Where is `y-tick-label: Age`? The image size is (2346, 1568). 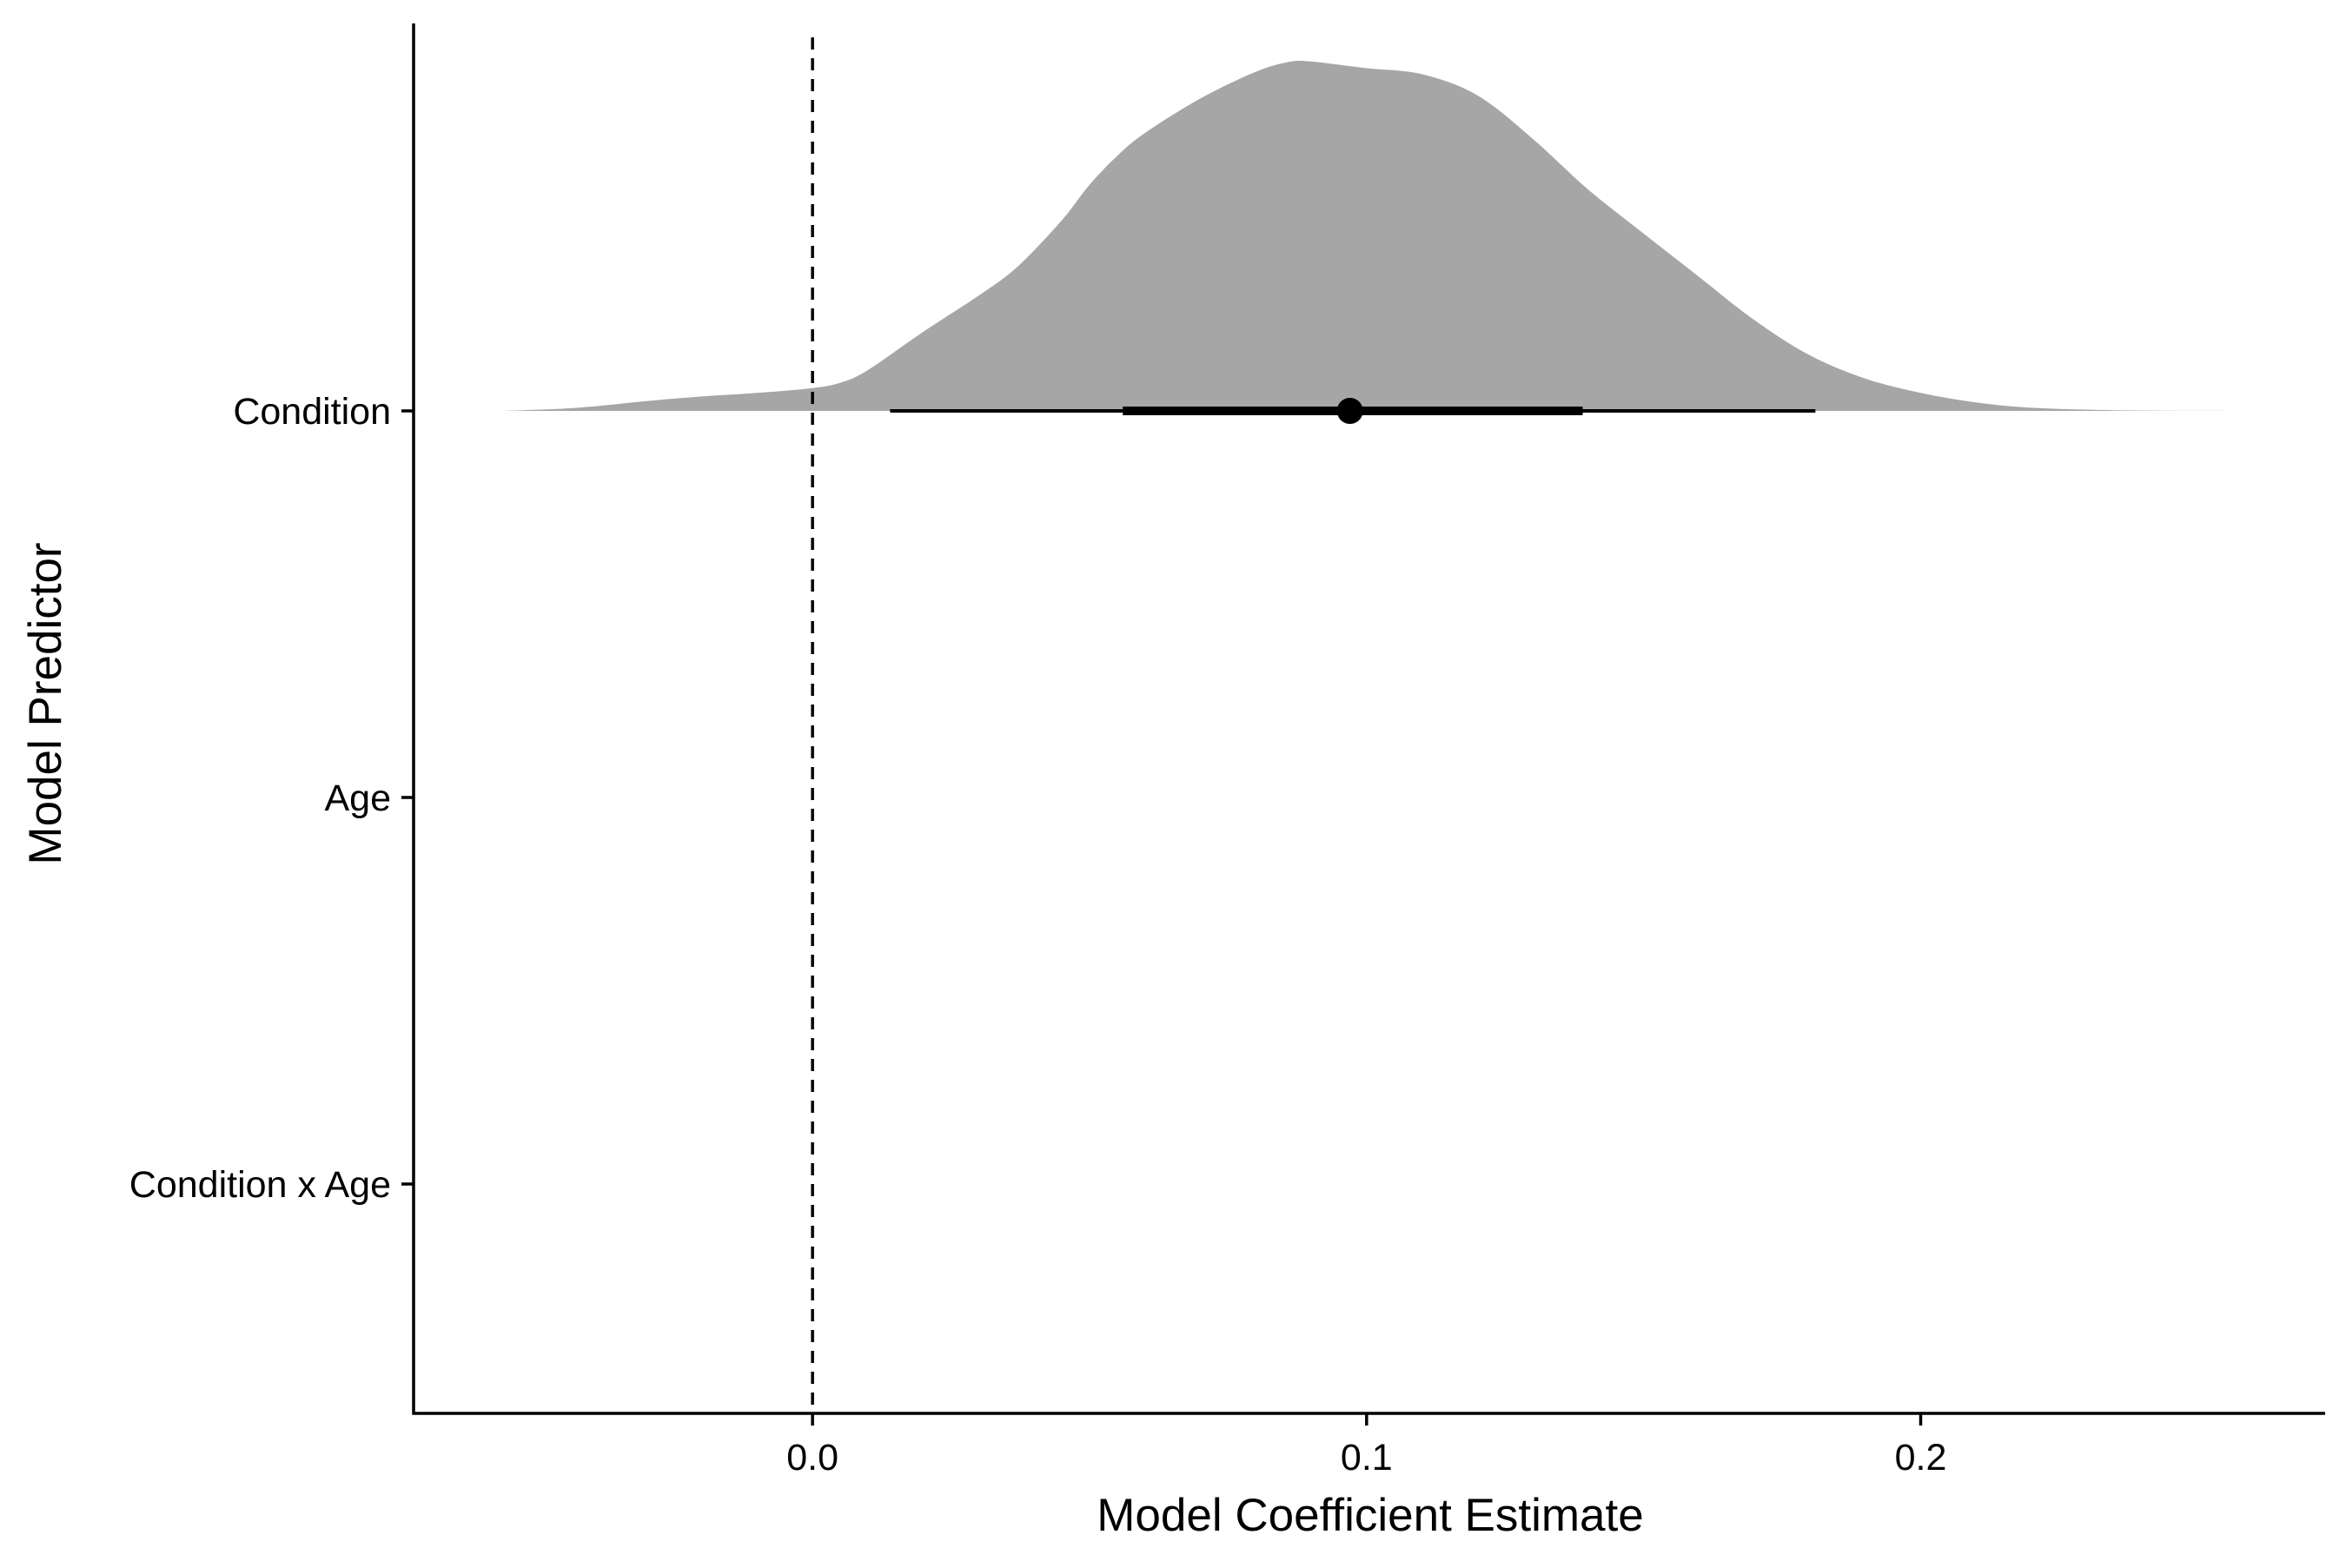 y-tick-label: Age is located at coordinates (357, 798).